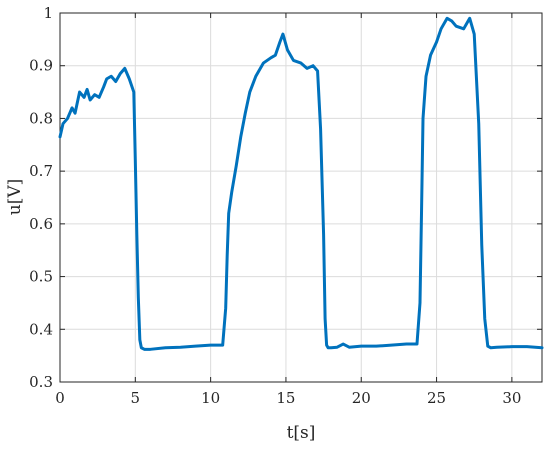  Describe the element at coordinates (41, 118) in the screenshot. I see `y-tick-label: 0.8` at that location.